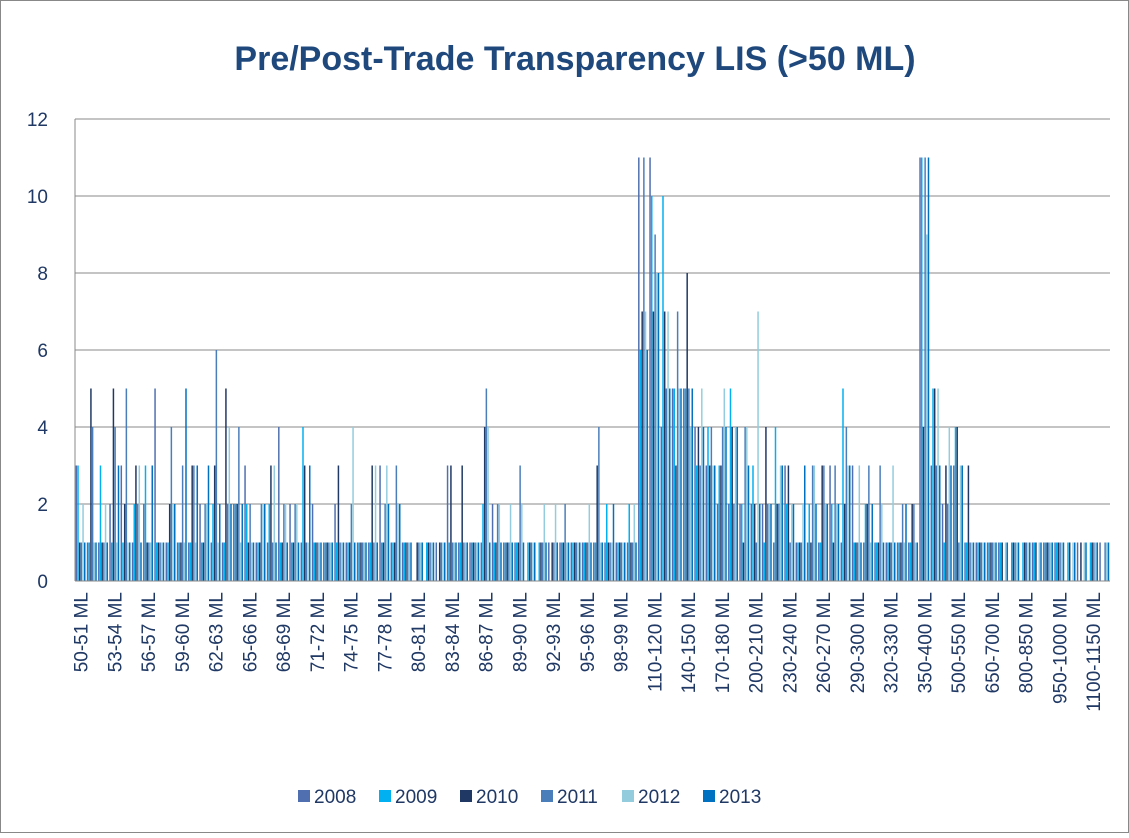  I want to click on x-tick-label: 80-81 ML, so click(419, 632).